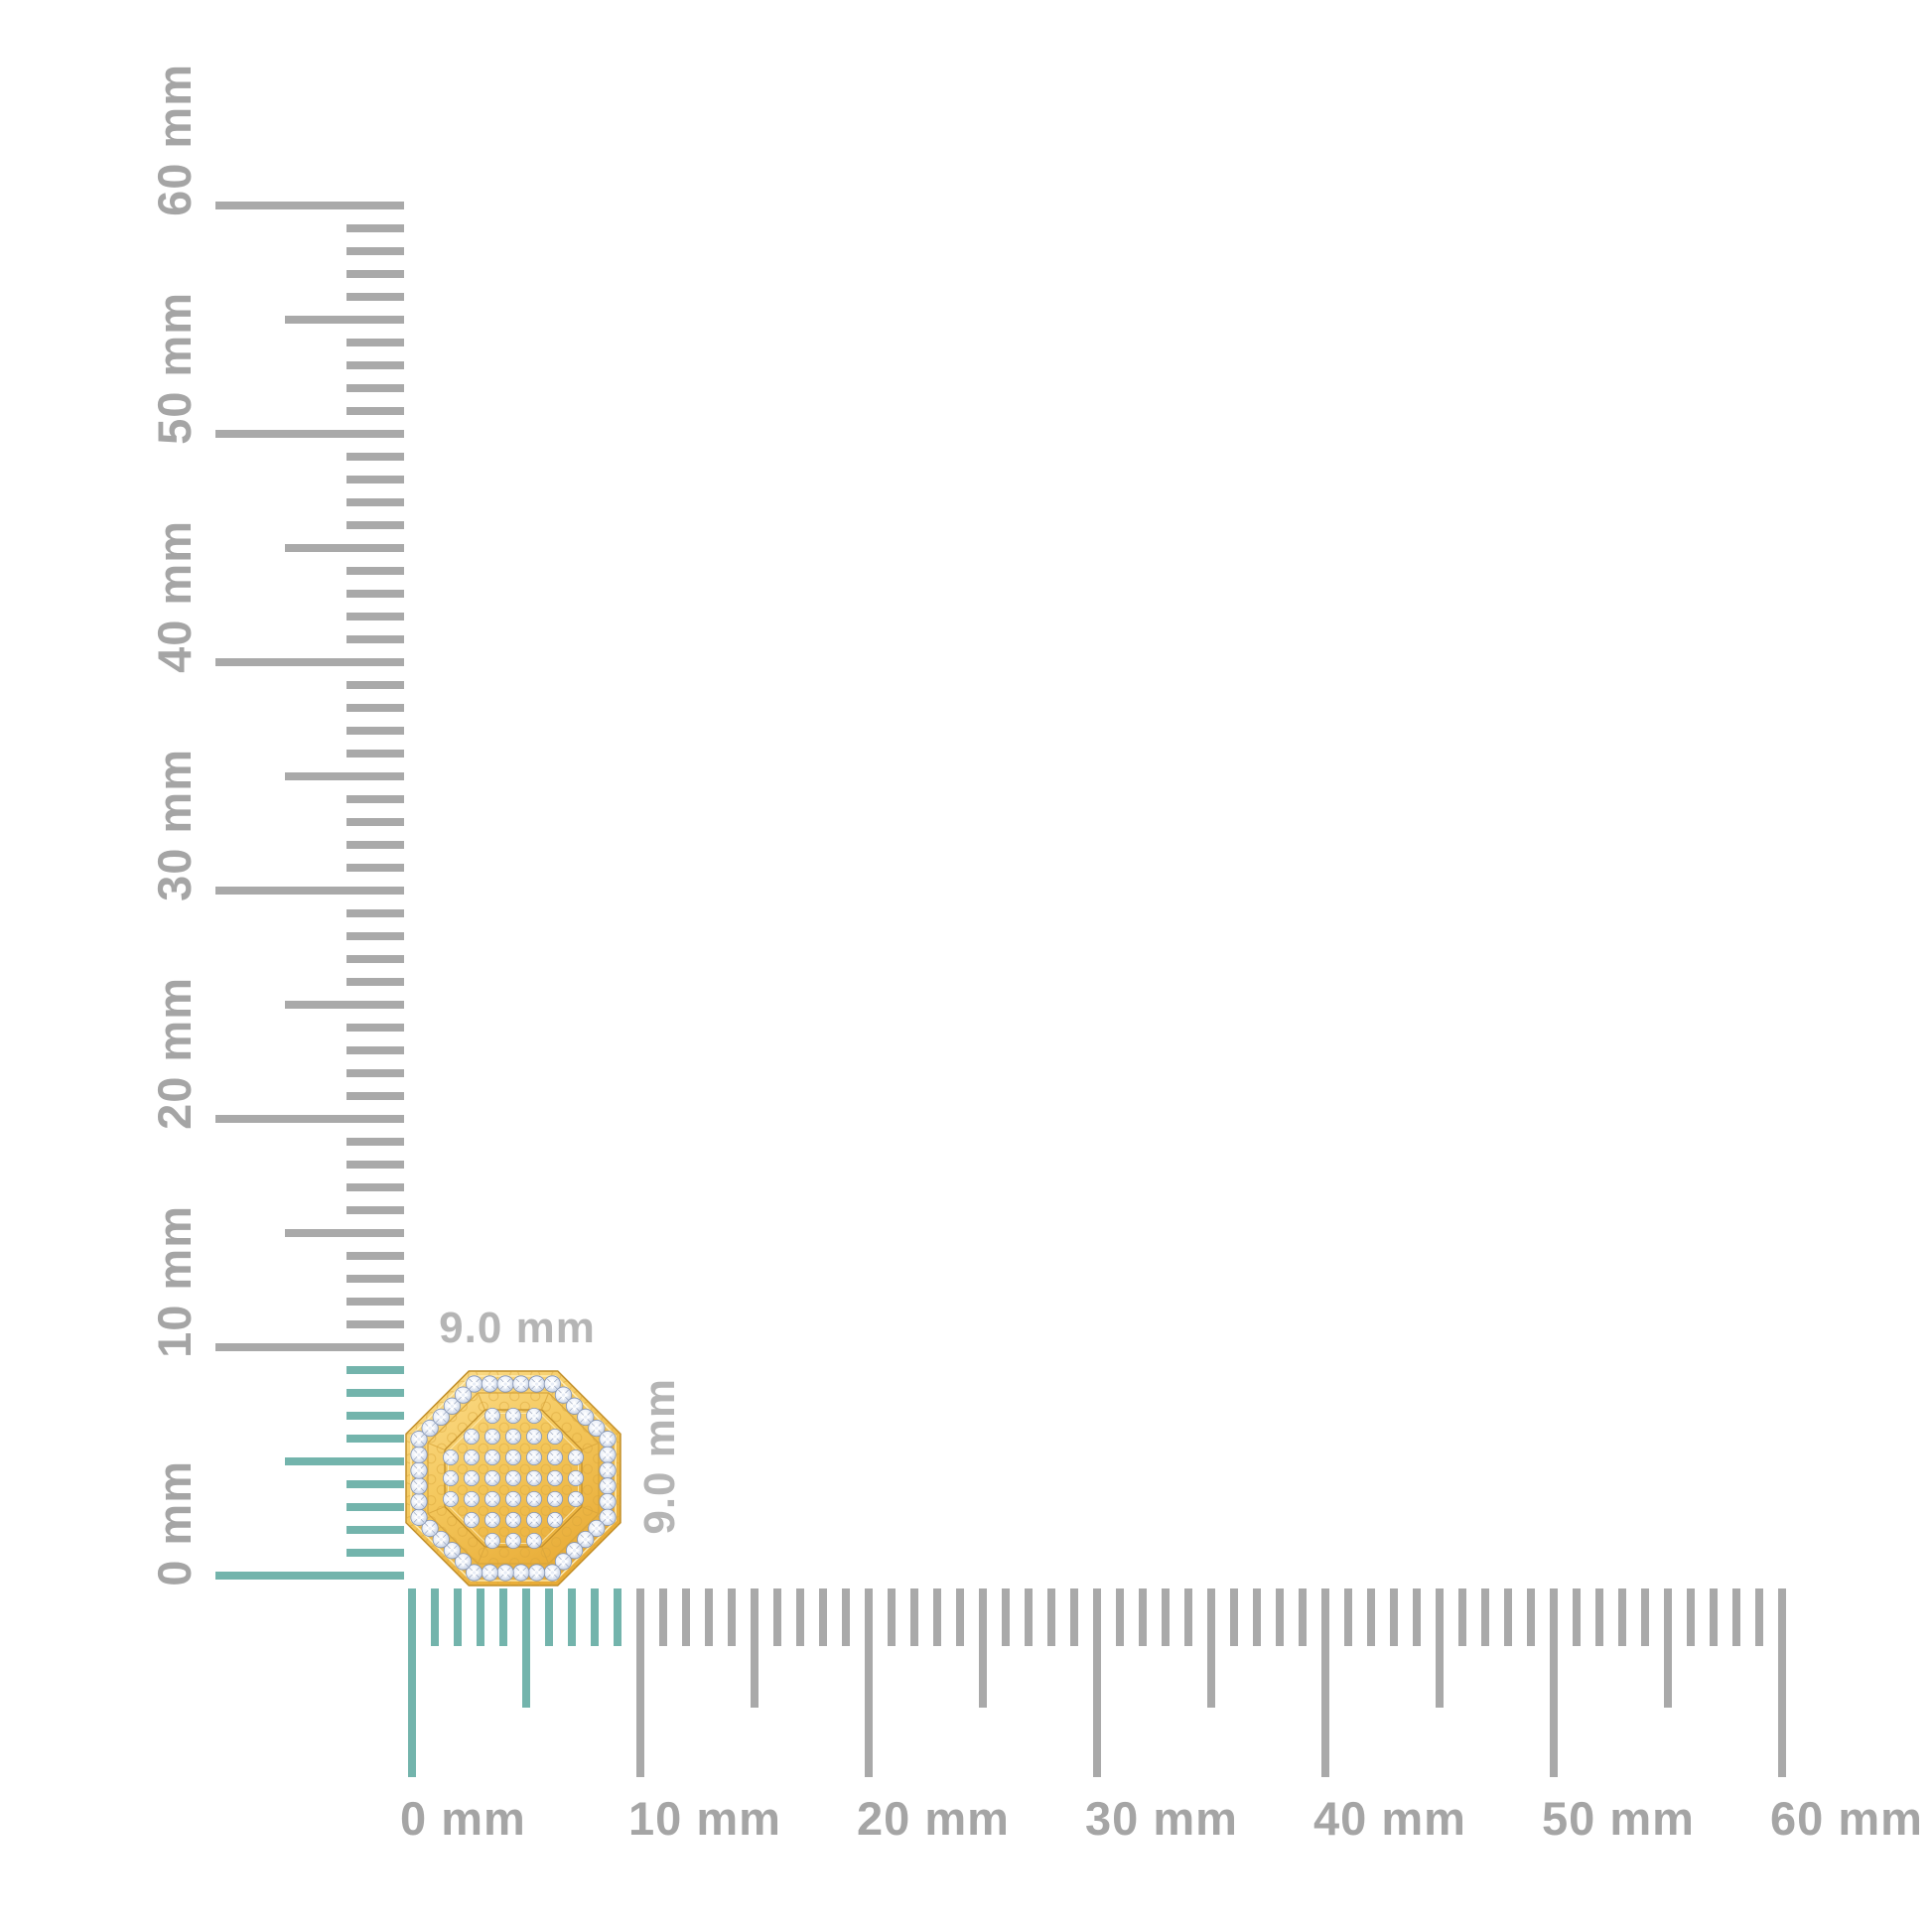 Image resolution: width=1932 pixels, height=1932 pixels. I want to click on v-ruler-label: 0 mm, so click(174, 1523).